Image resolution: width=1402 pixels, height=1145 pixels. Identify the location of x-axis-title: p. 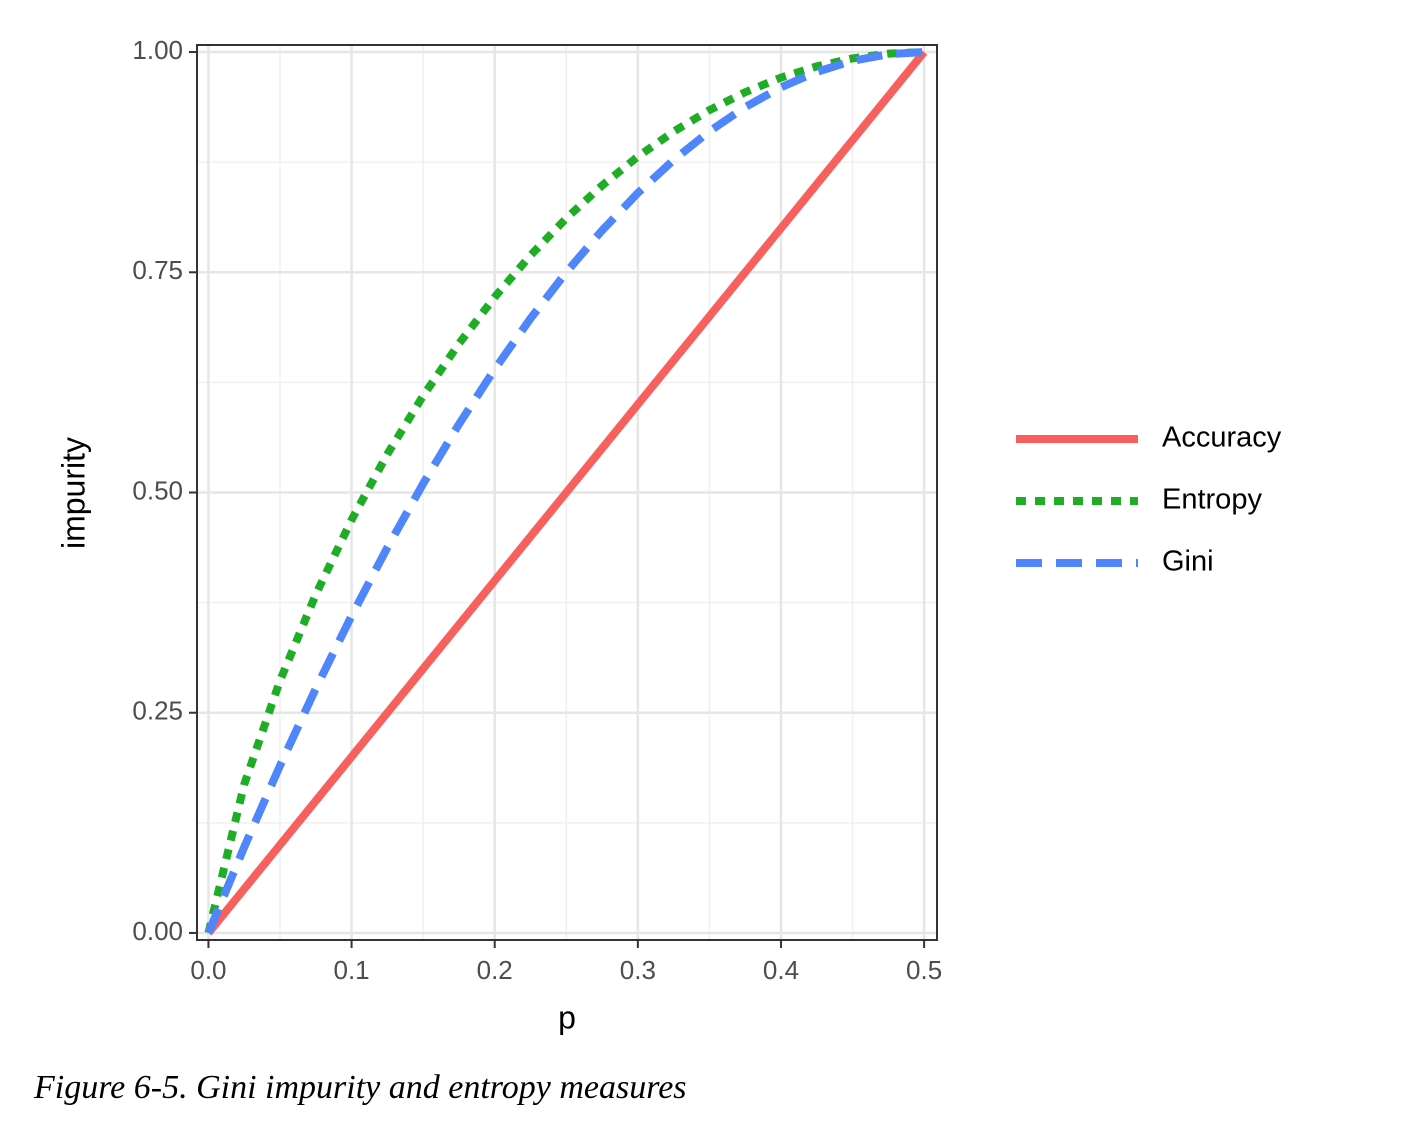
(567, 1017).